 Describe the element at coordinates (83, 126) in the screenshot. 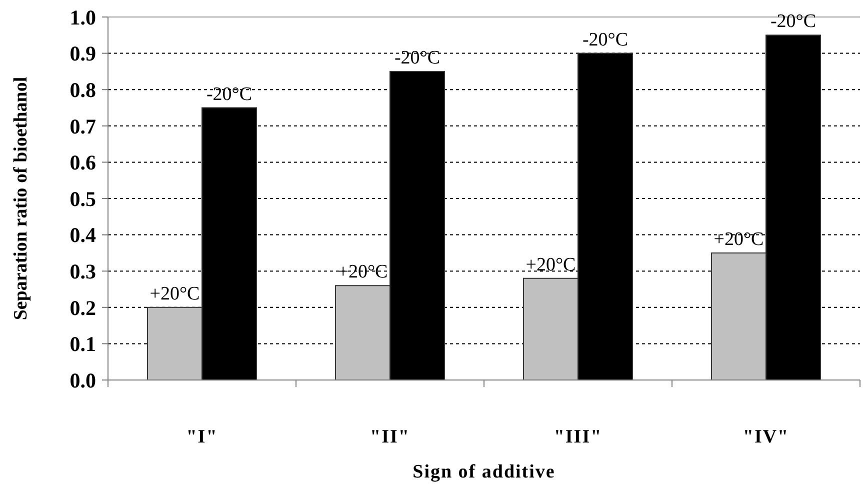

I see `y-tick-label: 0.7` at that location.